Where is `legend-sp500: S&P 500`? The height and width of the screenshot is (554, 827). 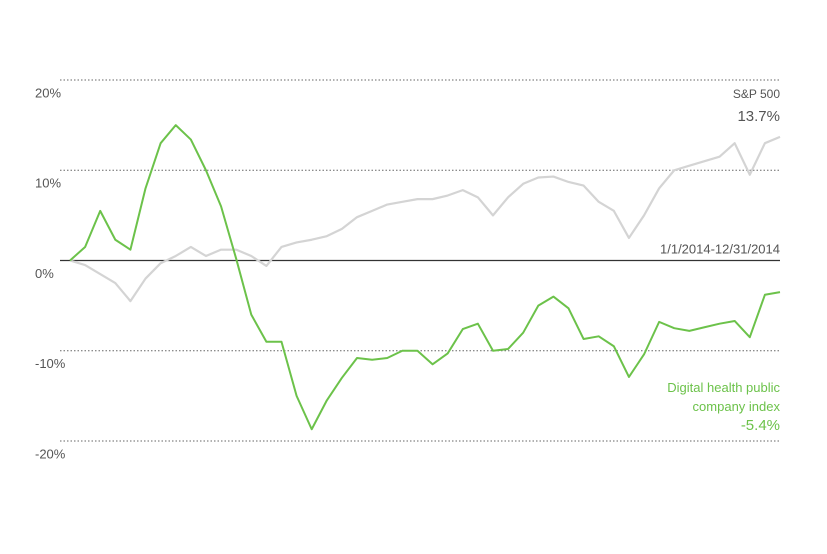 legend-sp500: S&P 500 is located at coordinates (756, 94).